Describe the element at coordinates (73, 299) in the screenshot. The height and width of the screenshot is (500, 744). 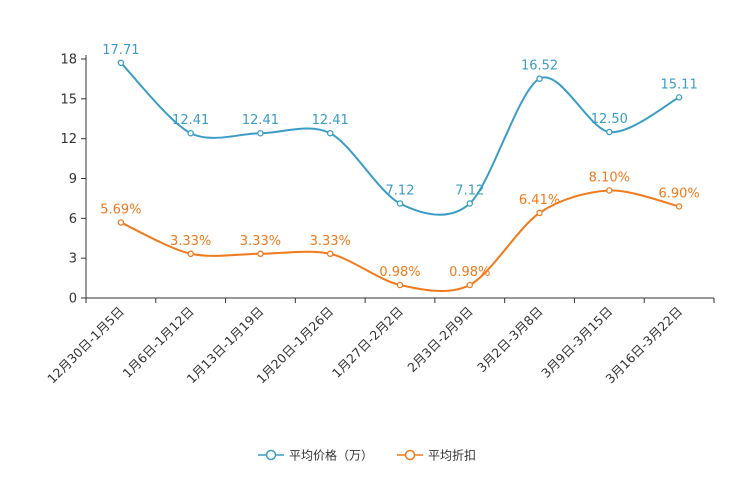
I see `y-tick-label: 0` at that location.